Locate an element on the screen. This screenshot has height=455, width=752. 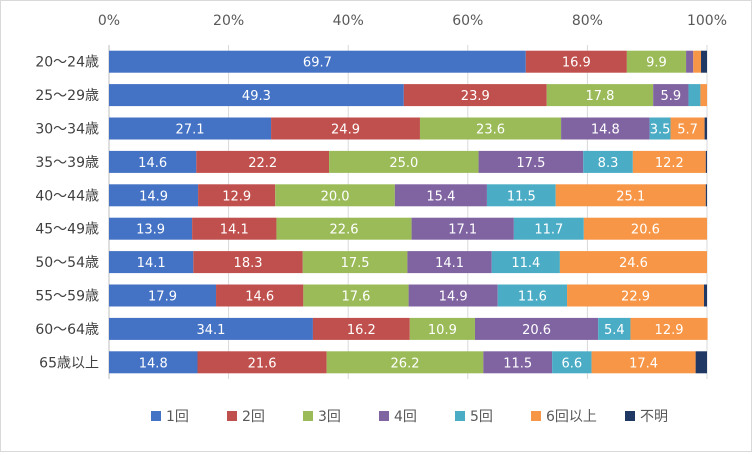
data-label: 5.7 is located at coordinates (687, 130).